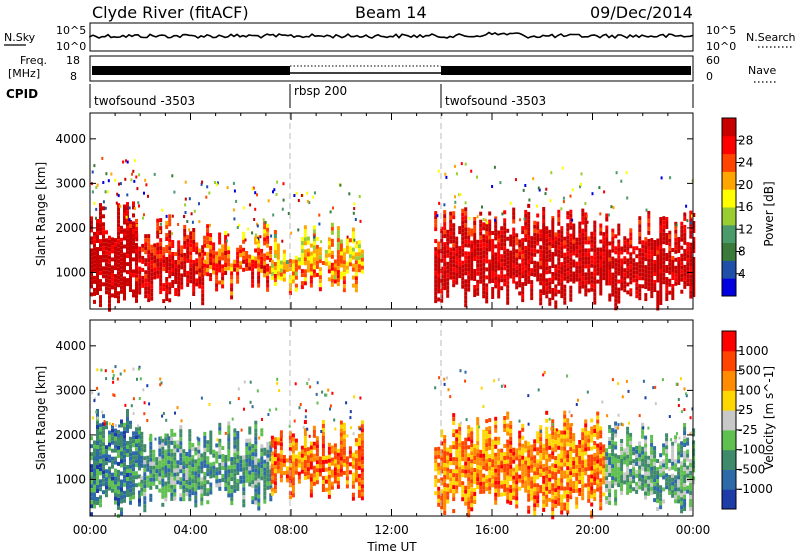  What do you see at coordinates (41, 214) in the screenshot?
I see `power-ylabel: Slant Range [km]` at bounding box center [41, 214].